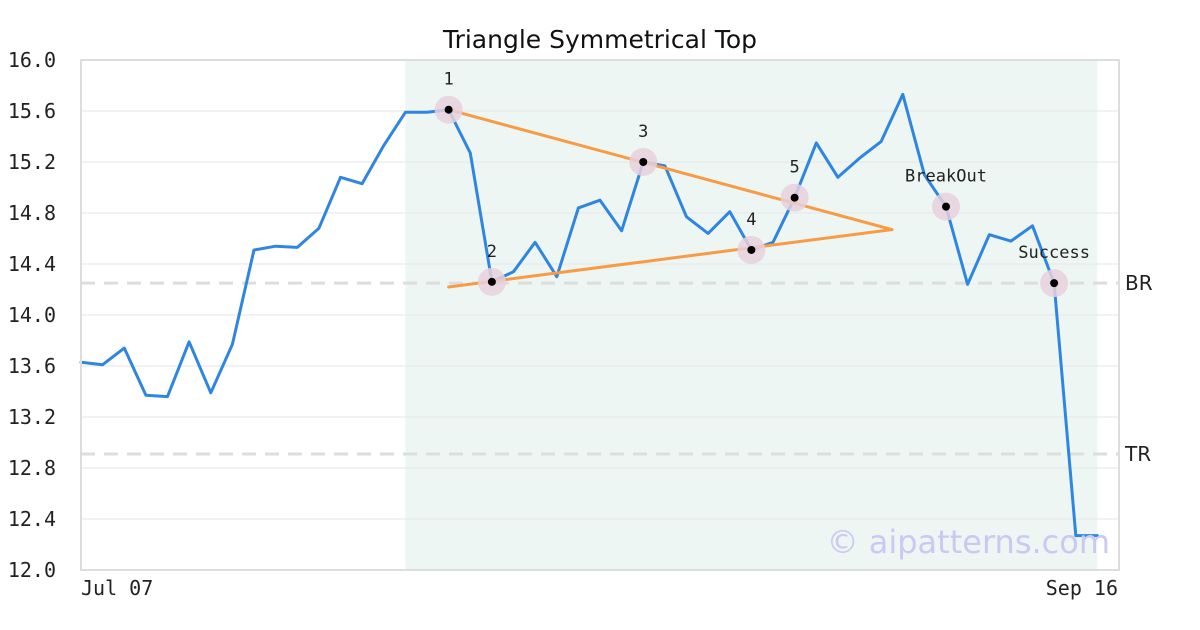  What do you see at coordinates (32, 519) in the screenshot?
I see `y-tick-label: 12.4` at bounding box center [32, 519].